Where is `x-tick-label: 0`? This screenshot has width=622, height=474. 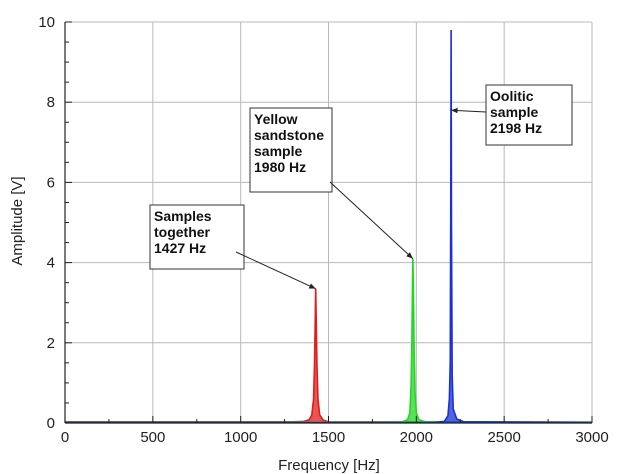
x-tick-label: 0 is located at coordinates (65, 437).